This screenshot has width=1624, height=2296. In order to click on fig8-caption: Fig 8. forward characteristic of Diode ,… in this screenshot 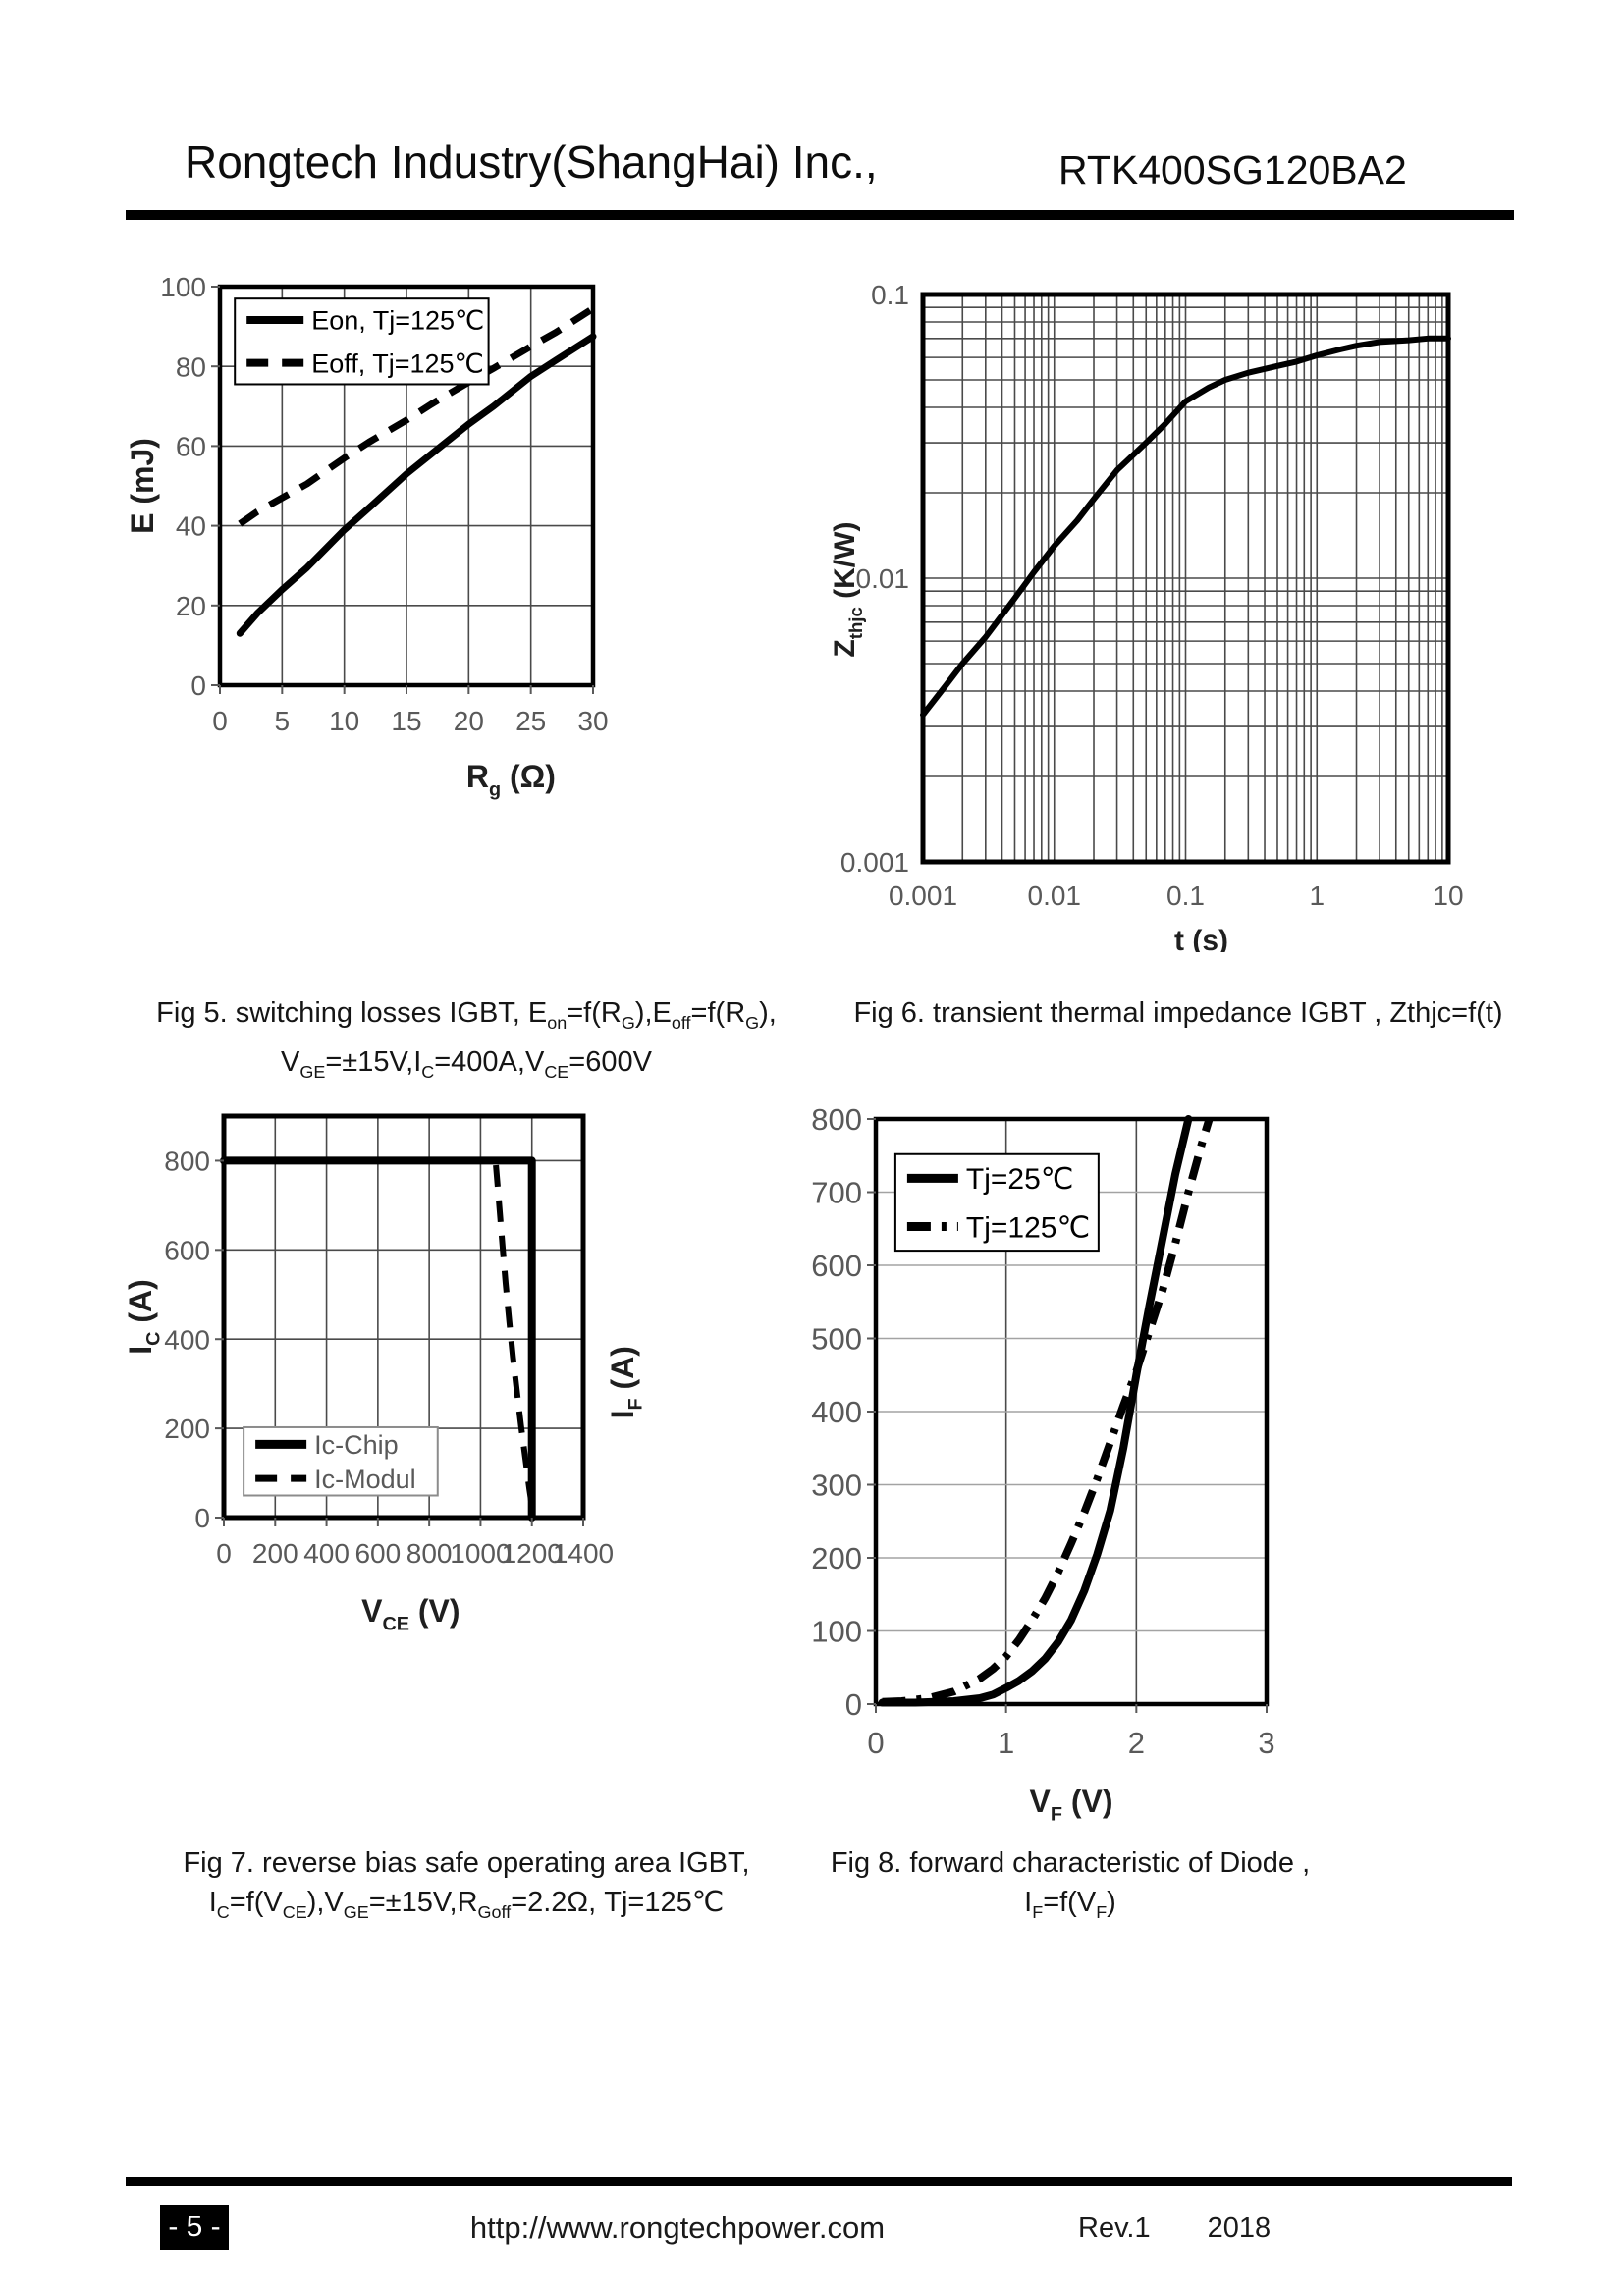, I will do `click(1070, 1887)`.